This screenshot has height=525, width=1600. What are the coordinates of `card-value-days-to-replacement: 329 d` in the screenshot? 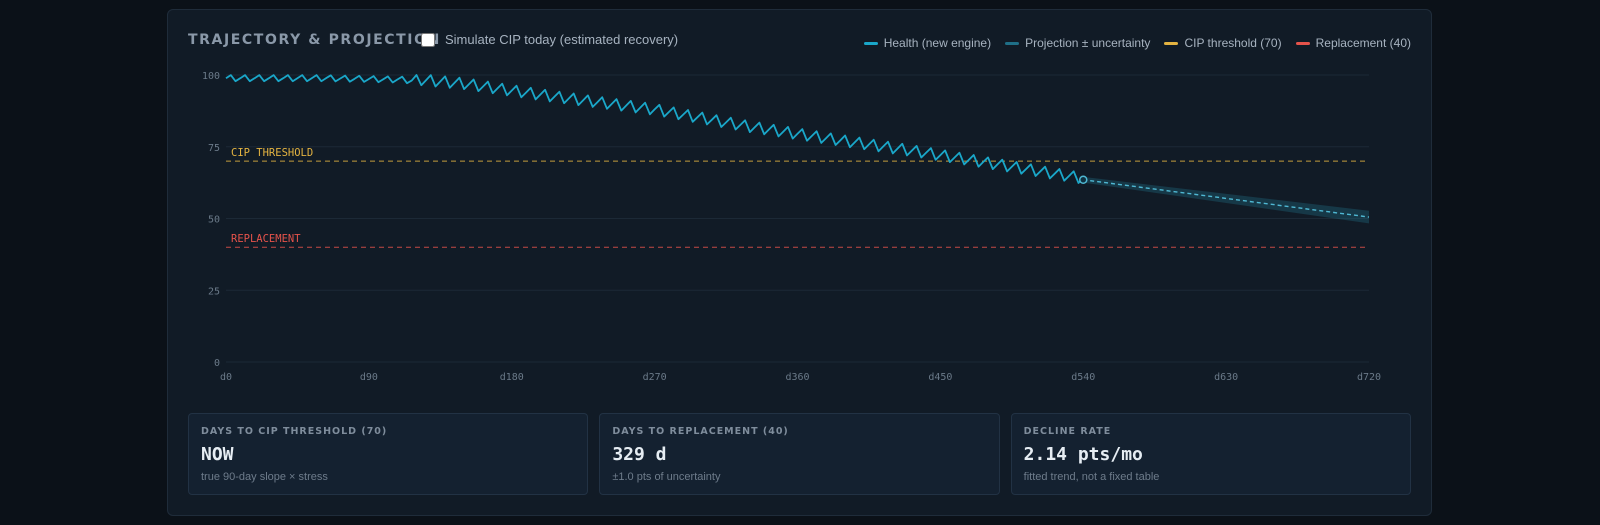 It's located at (639, 454).